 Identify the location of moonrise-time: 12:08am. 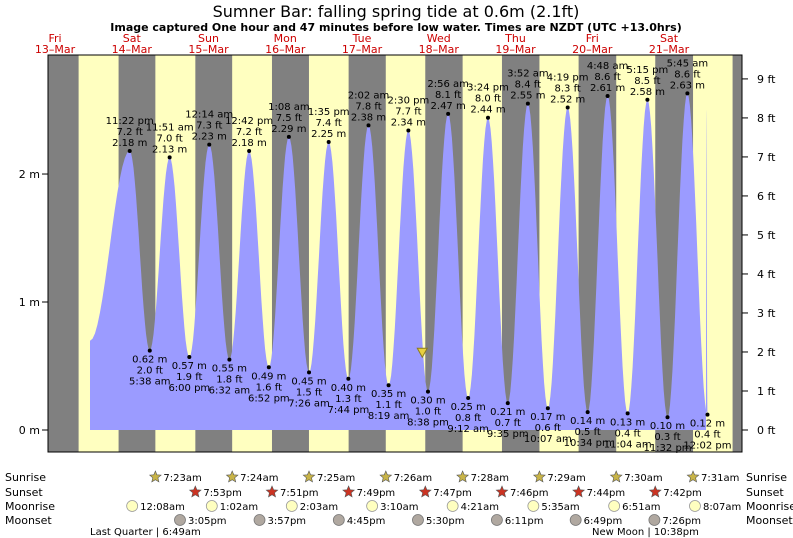
(162, 507).